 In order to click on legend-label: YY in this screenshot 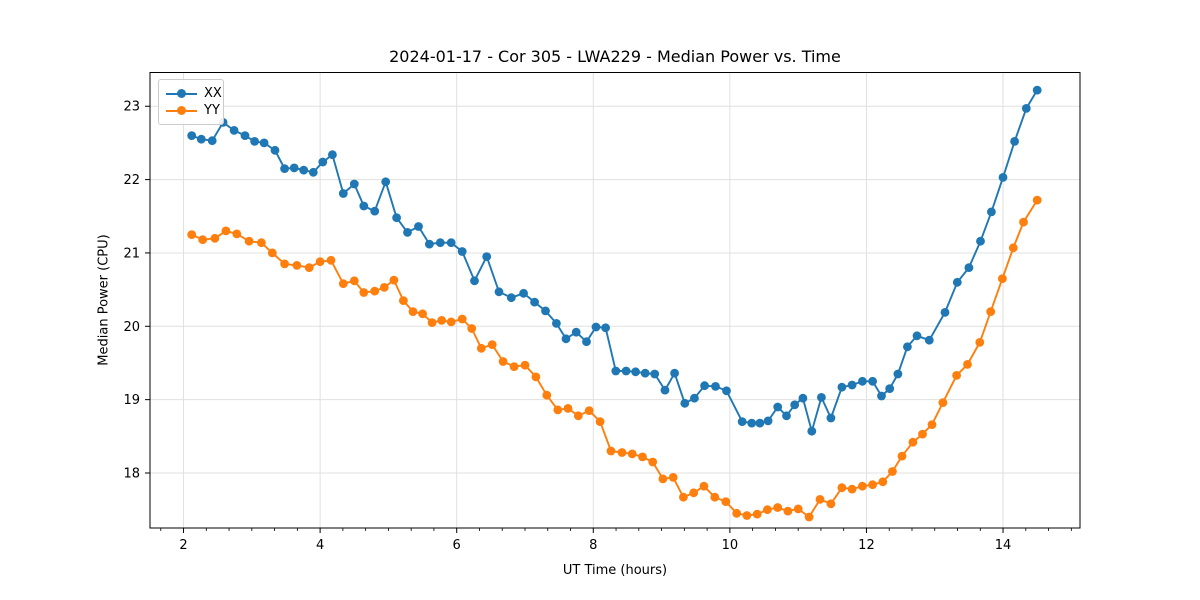, I will do `click(212, 110)`.